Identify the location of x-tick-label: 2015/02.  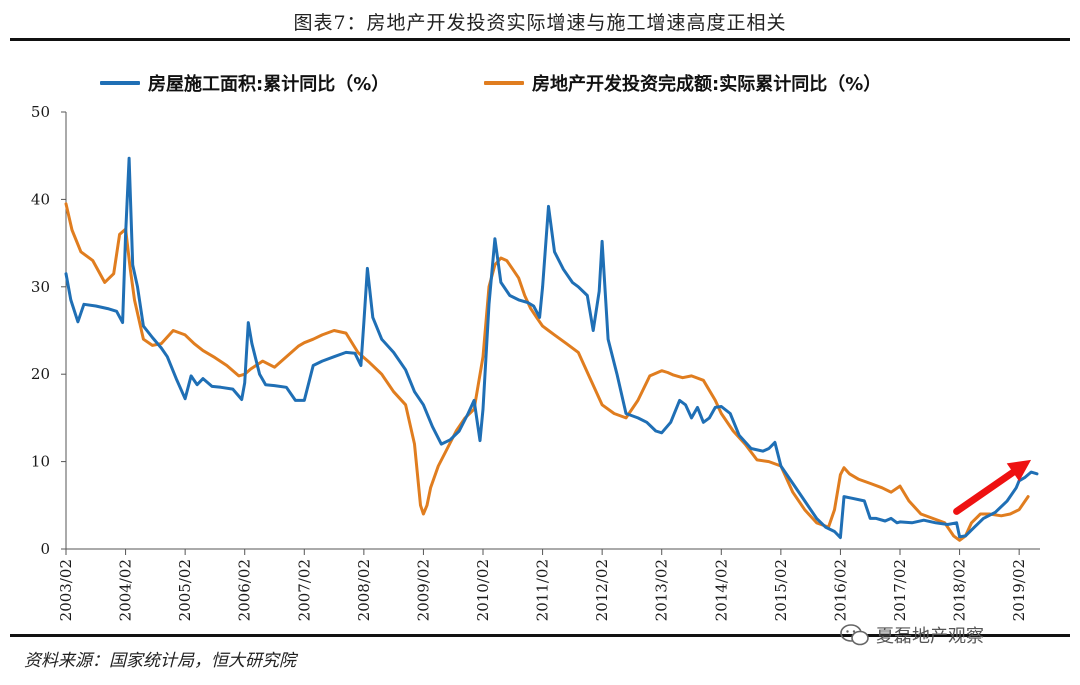
(781, 590).